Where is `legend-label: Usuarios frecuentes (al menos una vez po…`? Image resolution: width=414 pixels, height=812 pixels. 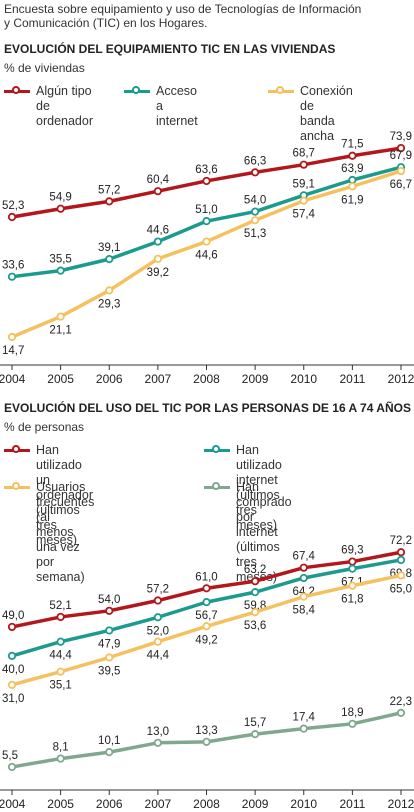
legend-label: Usuarios frecuentes (al menos una vez po… is located at coordinates (65, 532).